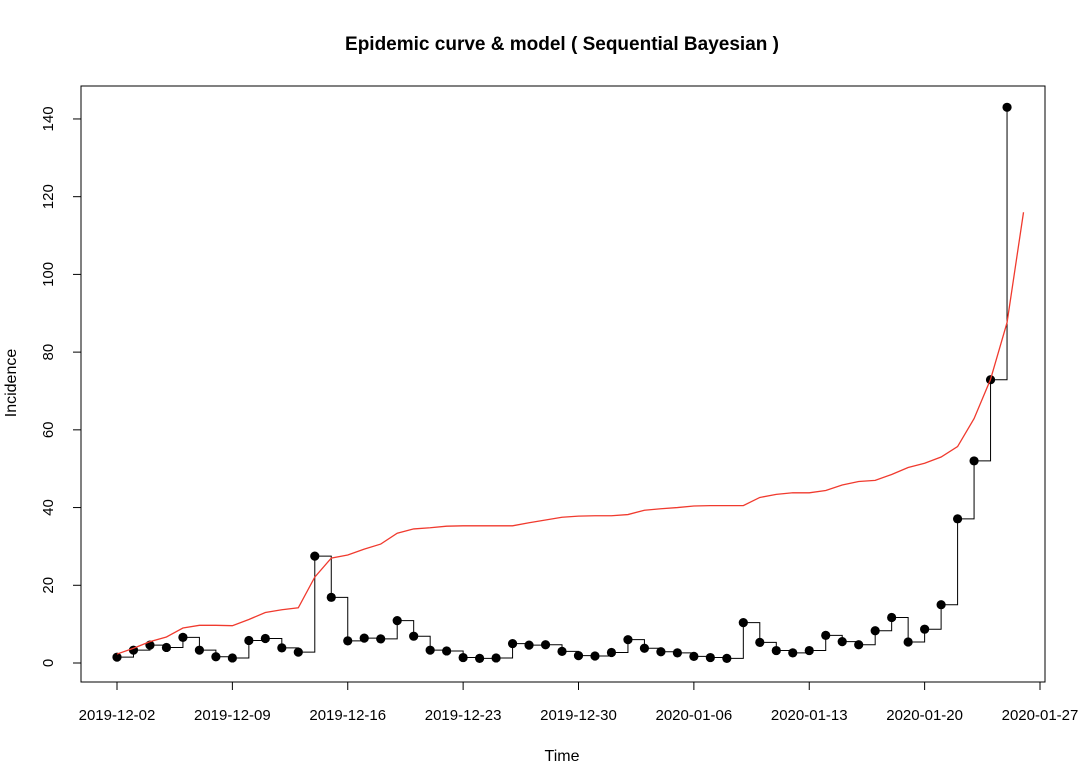 Image resolution: width=1086 pixels, height=779 pixels. I want to click on x-tick-label: 2019-12-23, so click(463, 715).